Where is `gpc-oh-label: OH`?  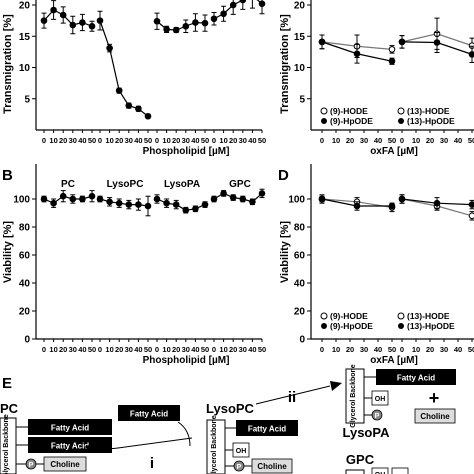 gpc-oh-label: OH is located at coordinates (380, 473).